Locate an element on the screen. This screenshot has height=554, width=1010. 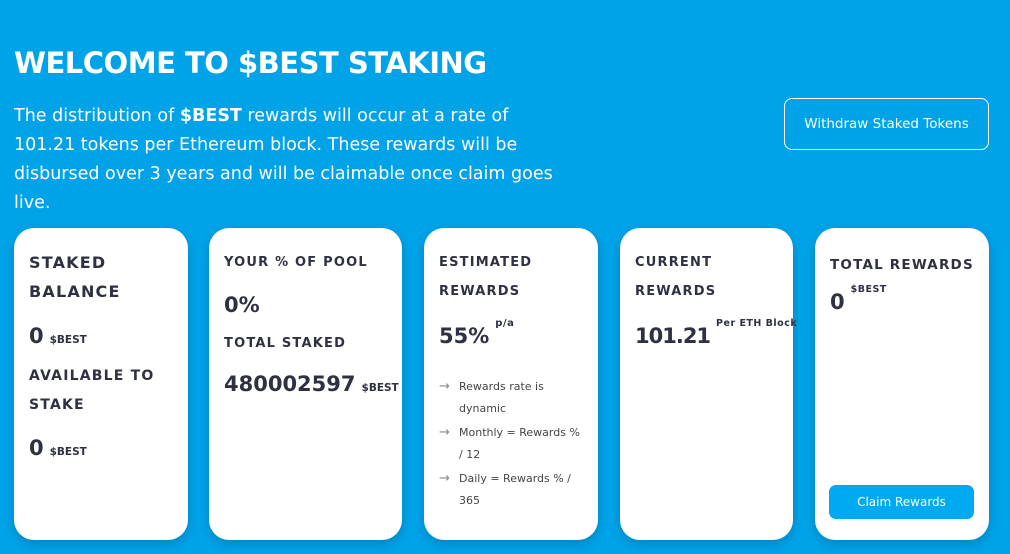
estimated-suffix: p/a is located at coordinates (505, 323).